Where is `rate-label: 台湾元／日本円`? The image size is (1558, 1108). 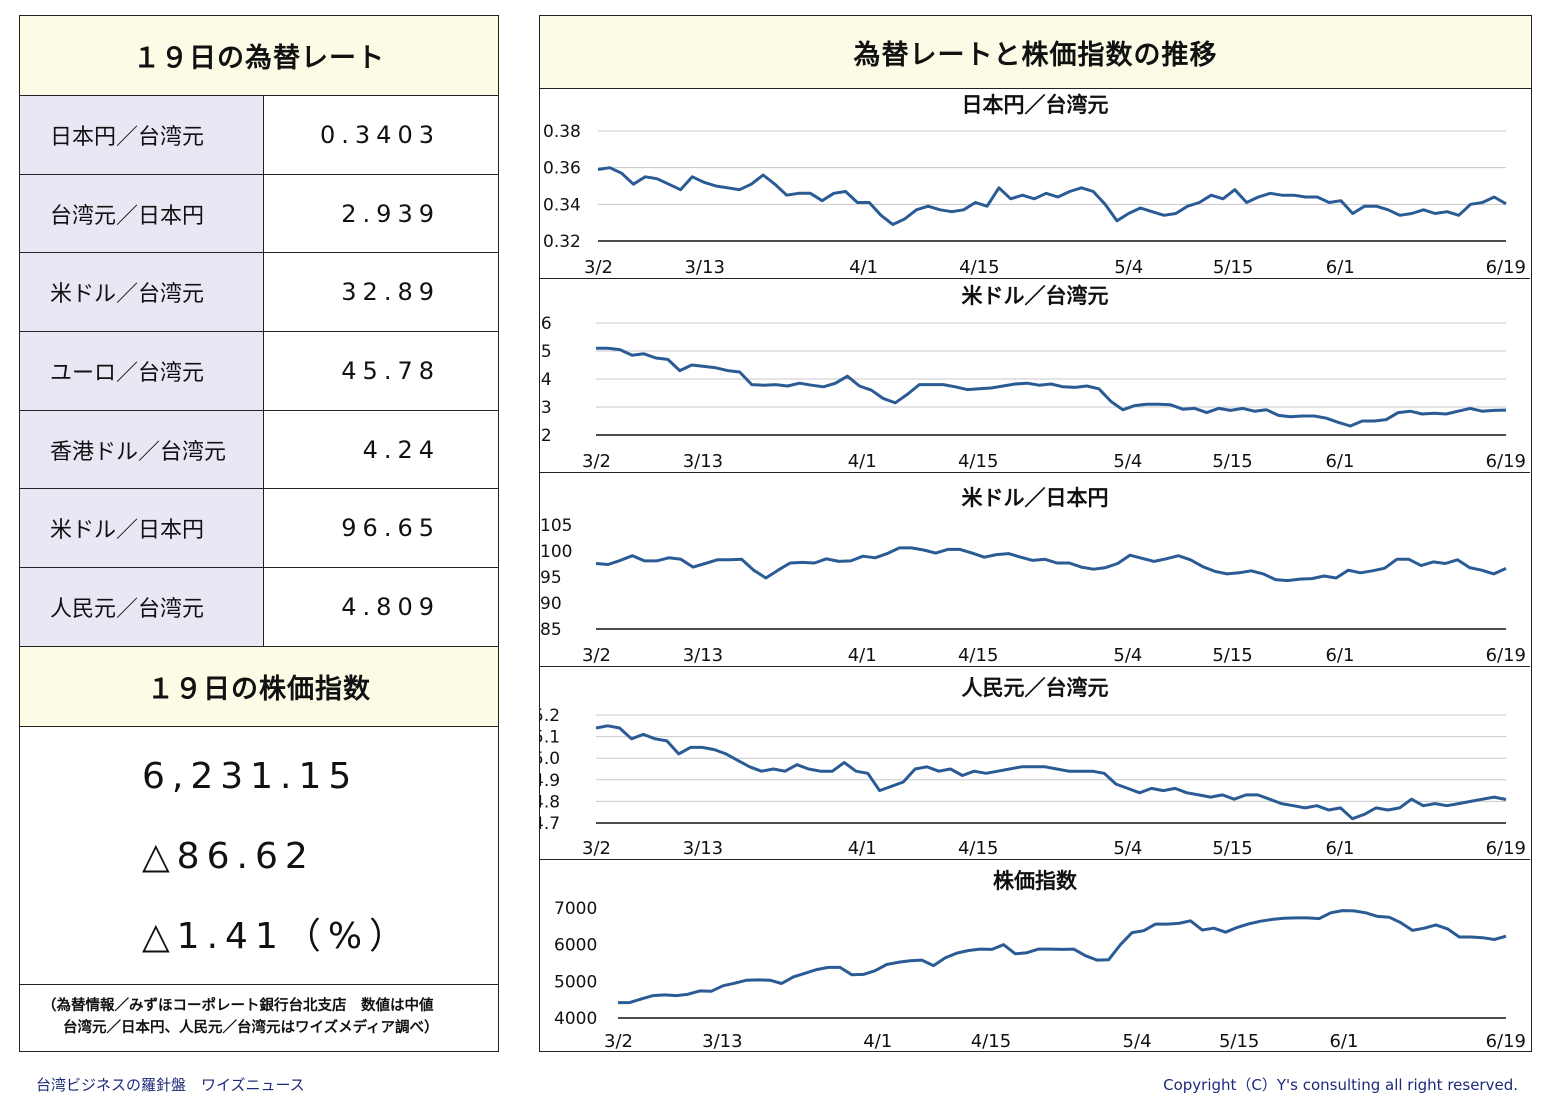 rate-label: 台湾元／日本円 is located at coordinates (142, 213).